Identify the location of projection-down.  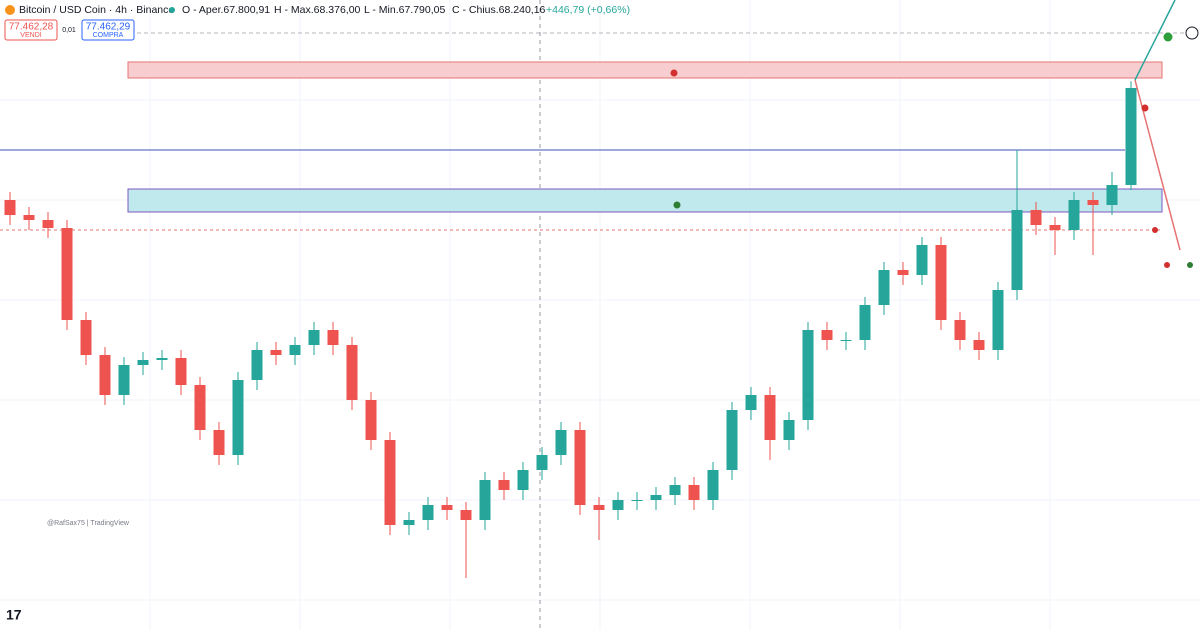
(1157, 165).